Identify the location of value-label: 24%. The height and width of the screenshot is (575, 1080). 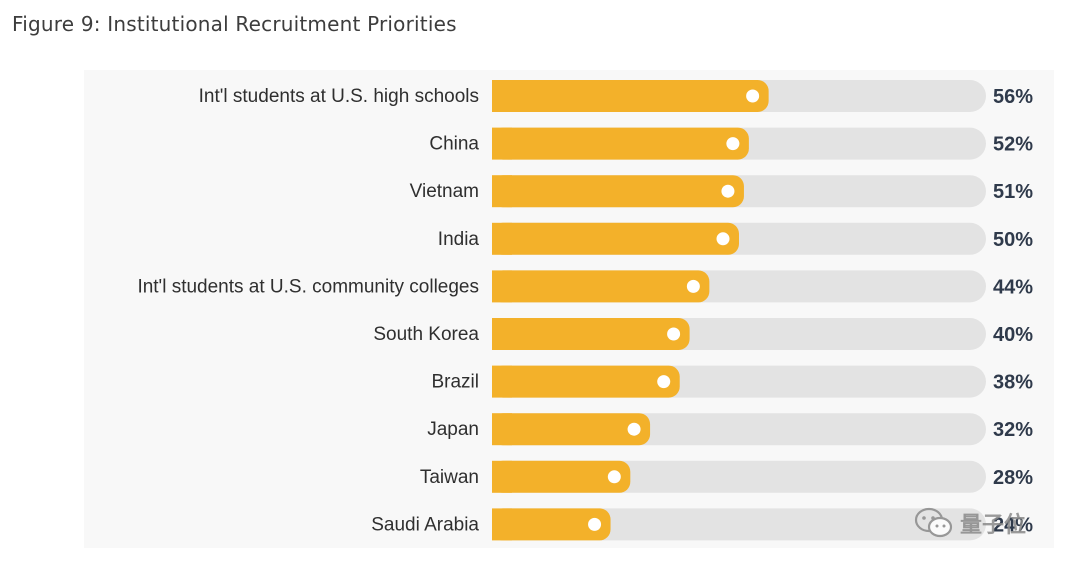
(1013, 525).